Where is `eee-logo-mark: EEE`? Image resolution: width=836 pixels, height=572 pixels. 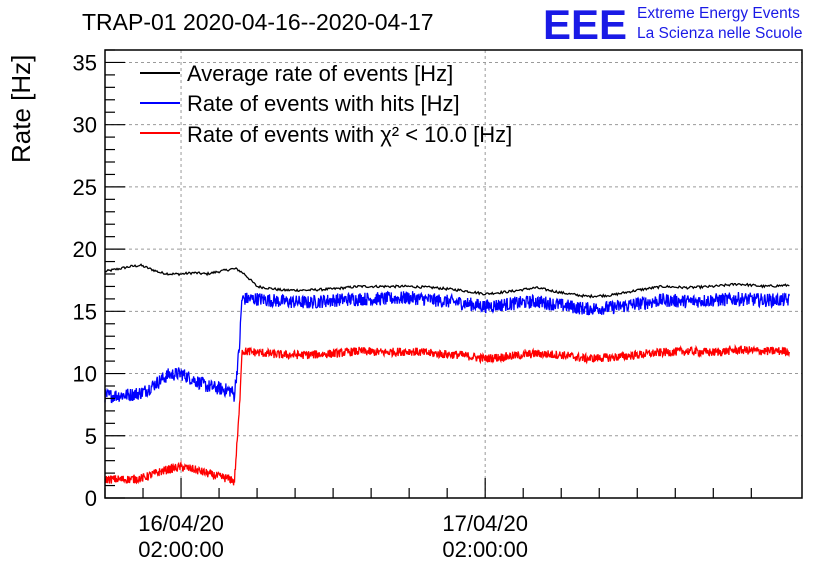
eee-logo-mark: EEE is located at coordinates (585, 24).